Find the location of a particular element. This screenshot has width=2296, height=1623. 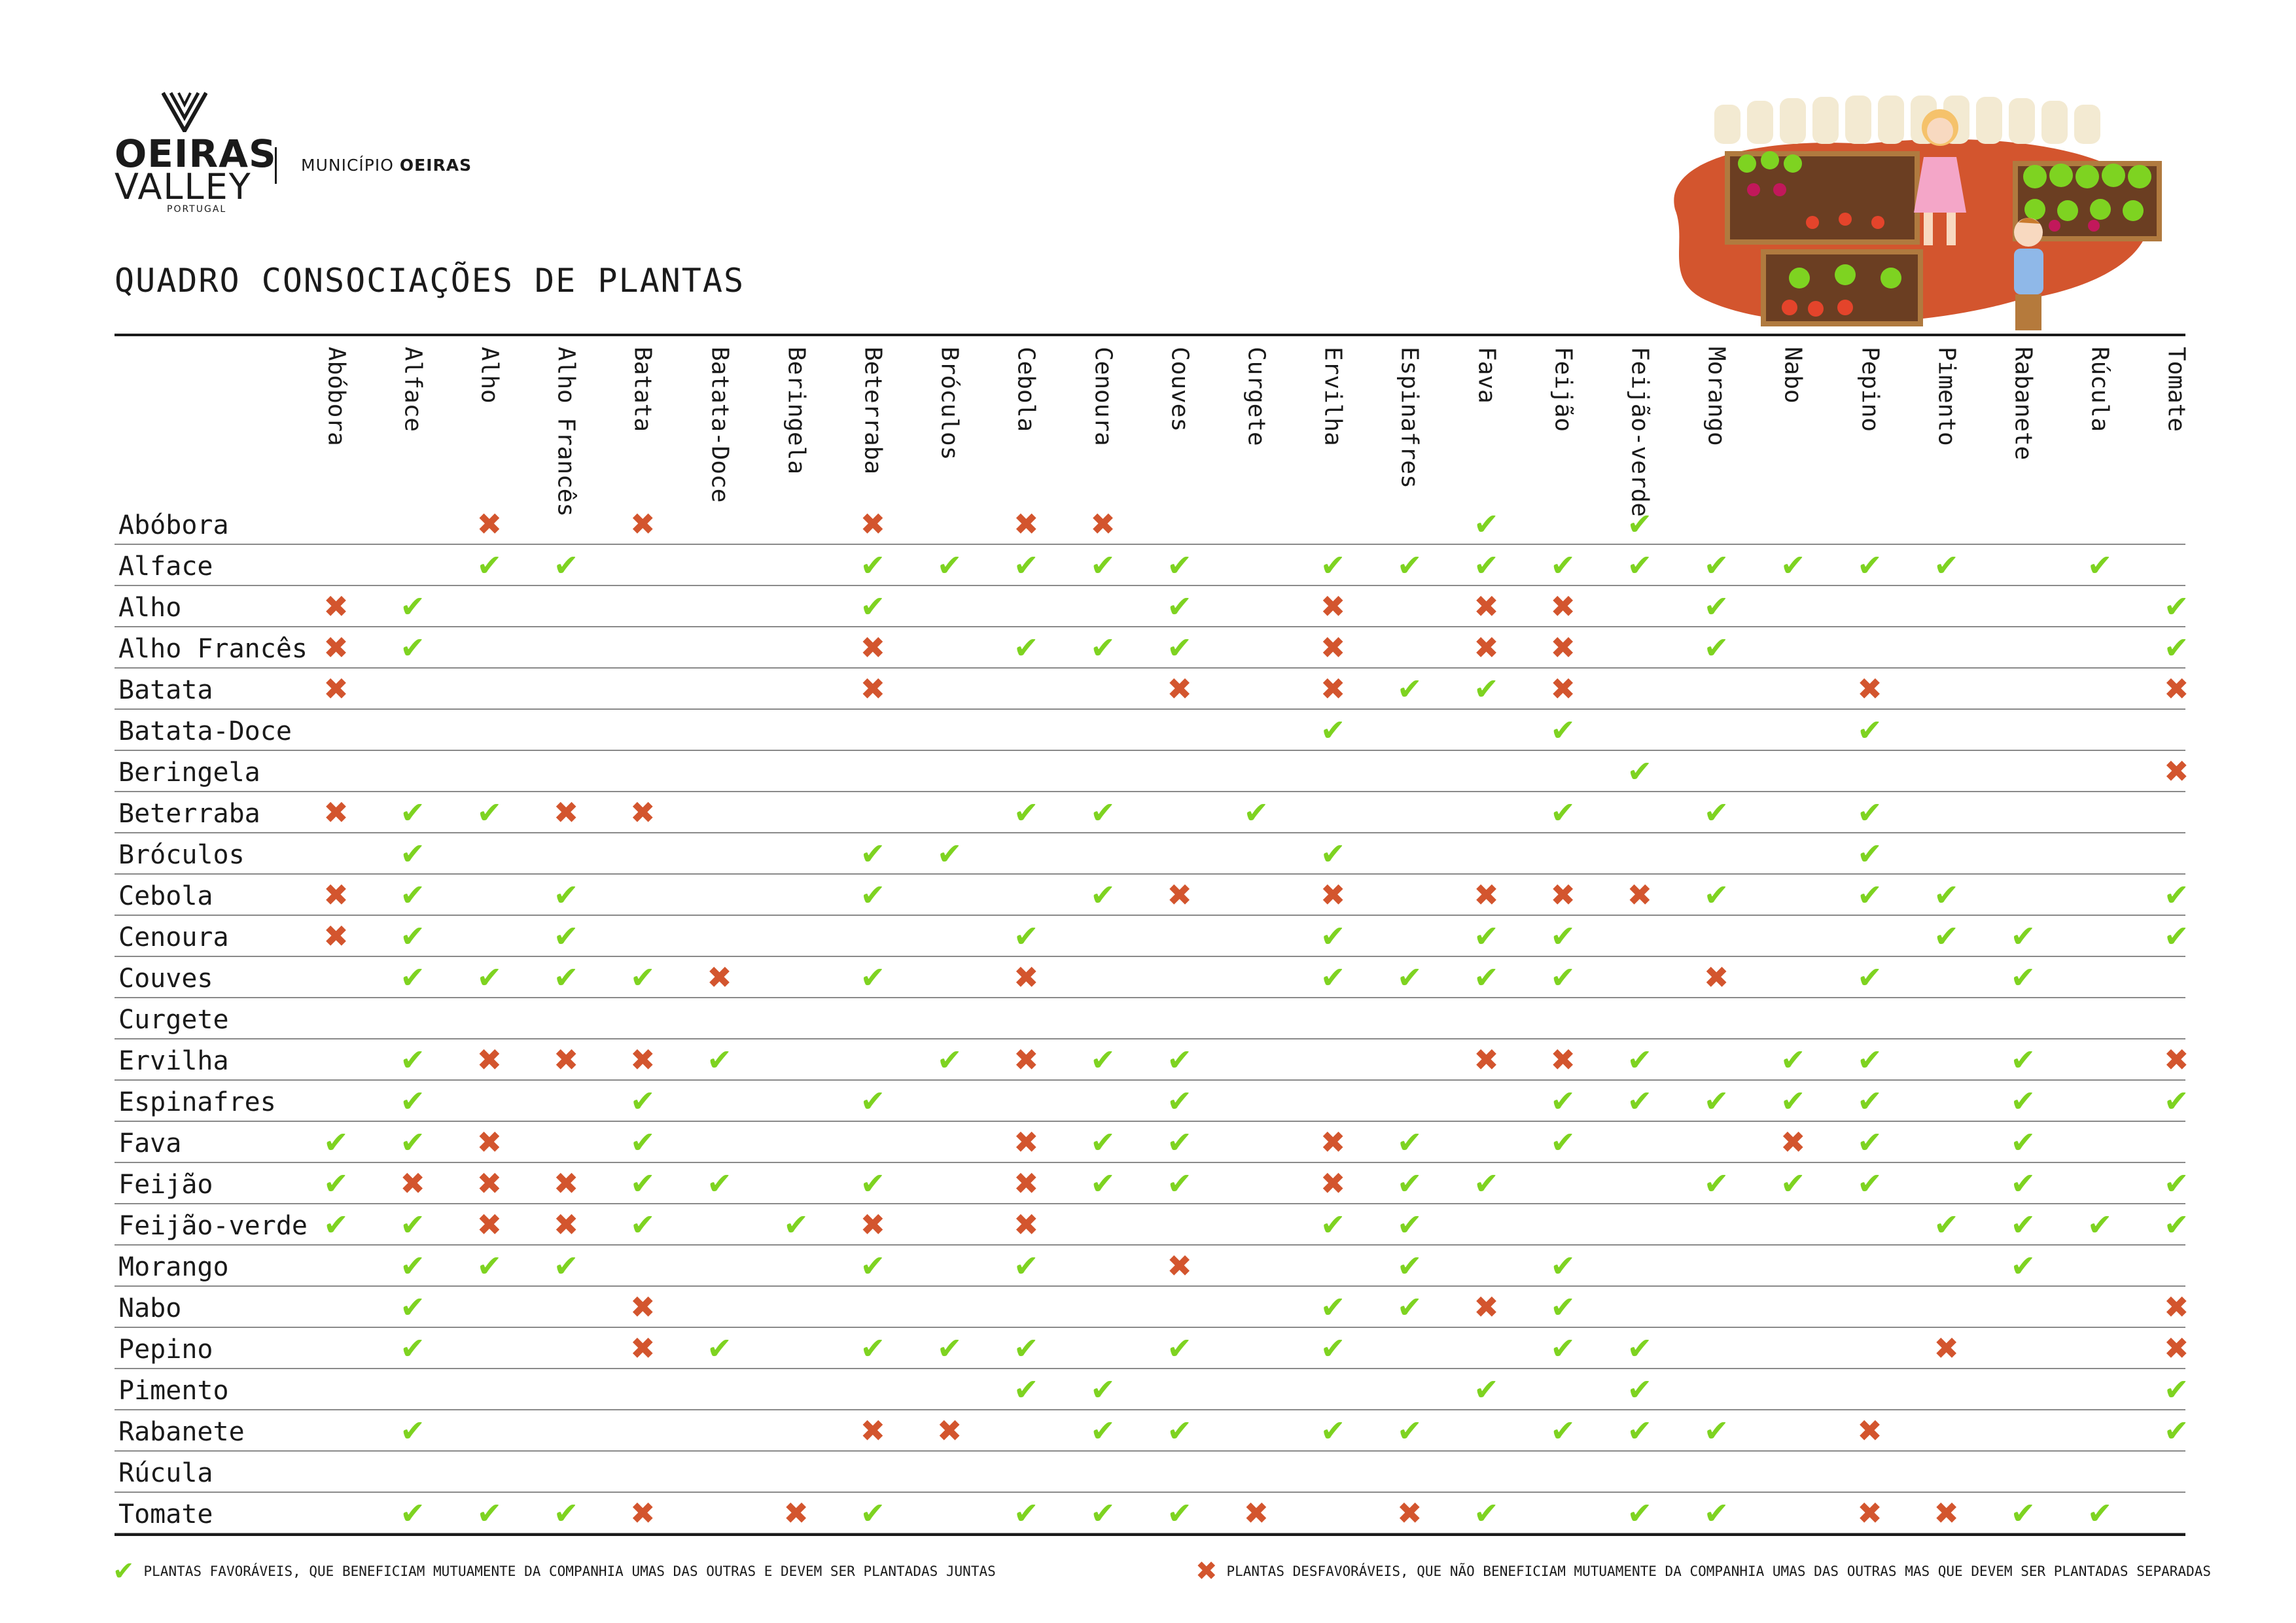

row-label: Espinafres is located at coordinates (197, 1102).